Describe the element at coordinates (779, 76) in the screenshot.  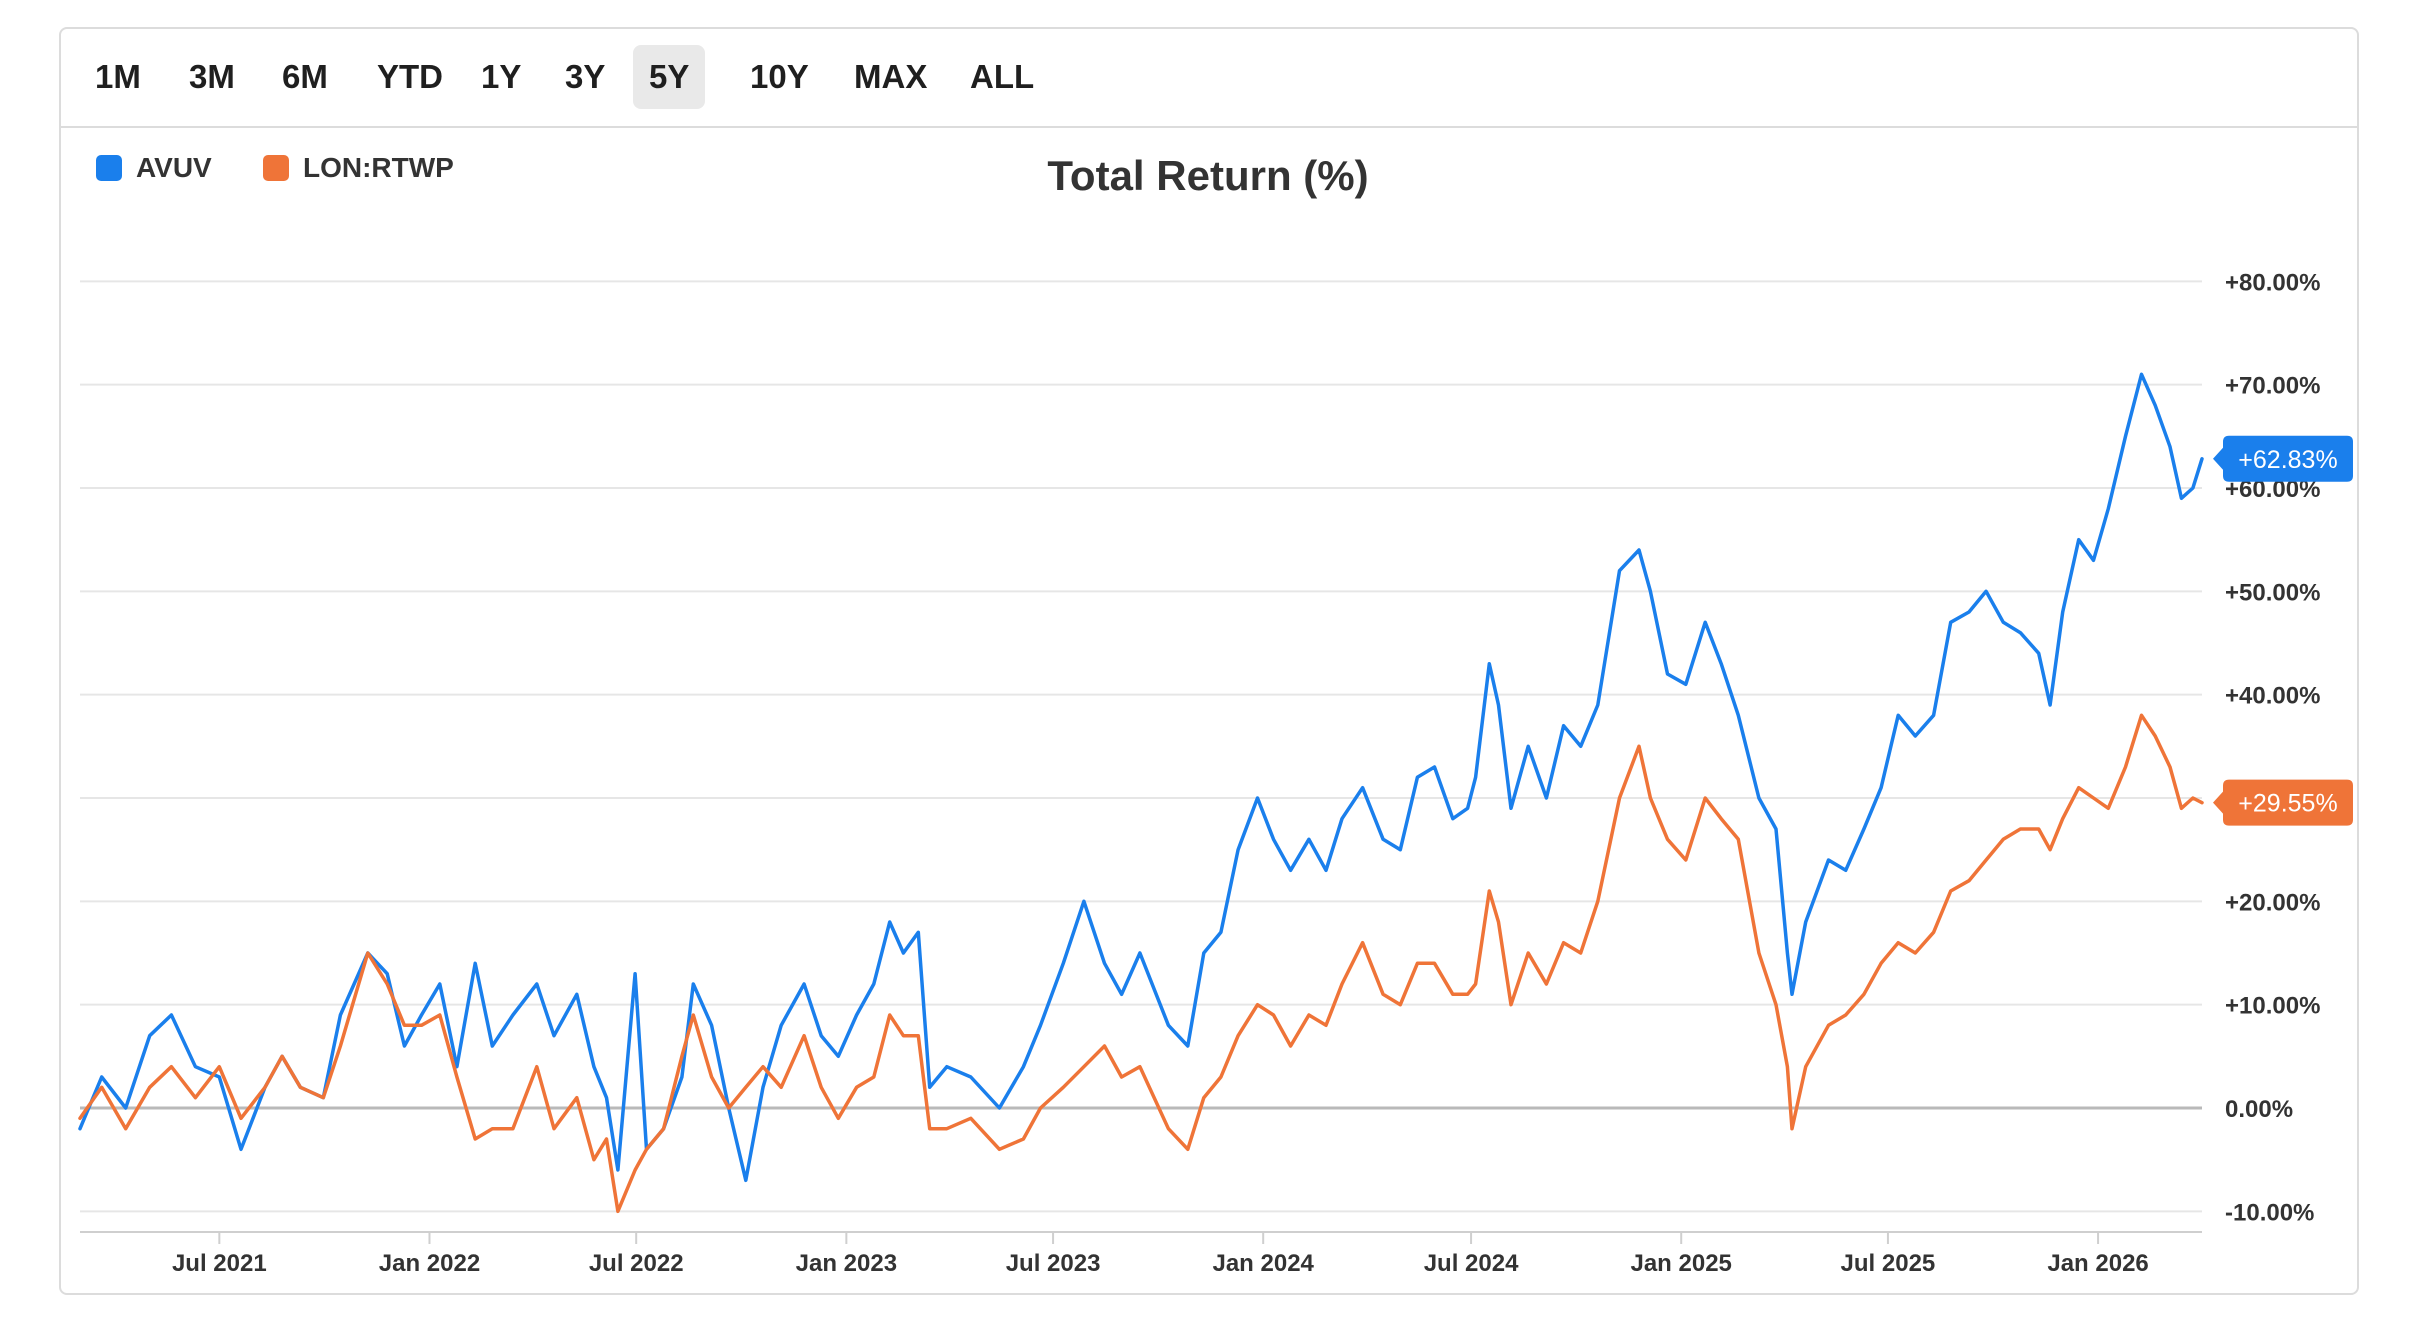
I see `range-button-10y: 10Y` at that location.